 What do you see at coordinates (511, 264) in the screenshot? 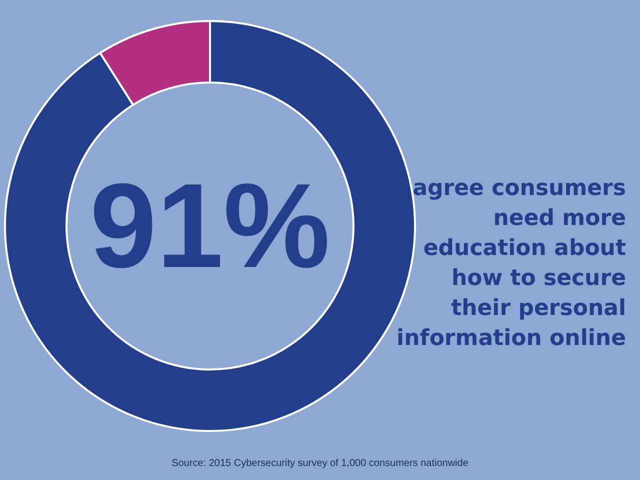
I see `text: agree consumers need more education about how to secure their personal information online` at bounding box center [511, 264].